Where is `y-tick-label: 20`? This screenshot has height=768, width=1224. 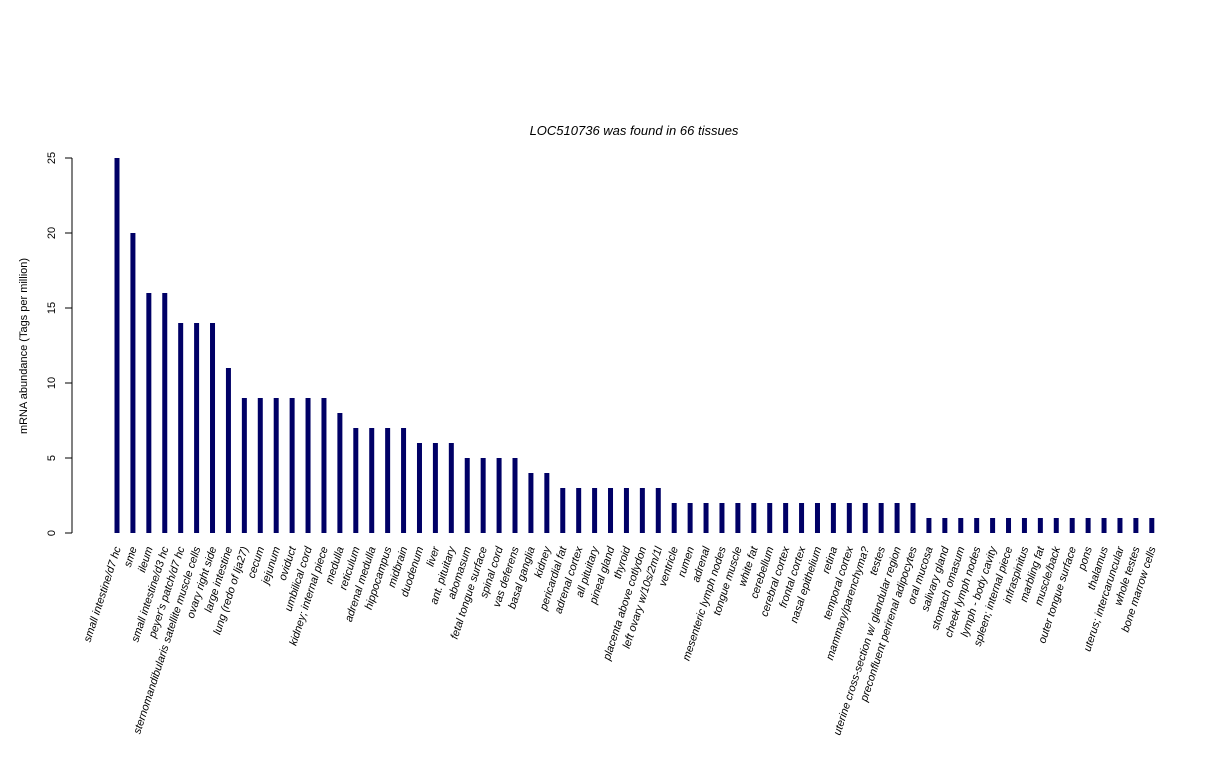 y-tick-label: 20 is located at coordinates (52, 233).